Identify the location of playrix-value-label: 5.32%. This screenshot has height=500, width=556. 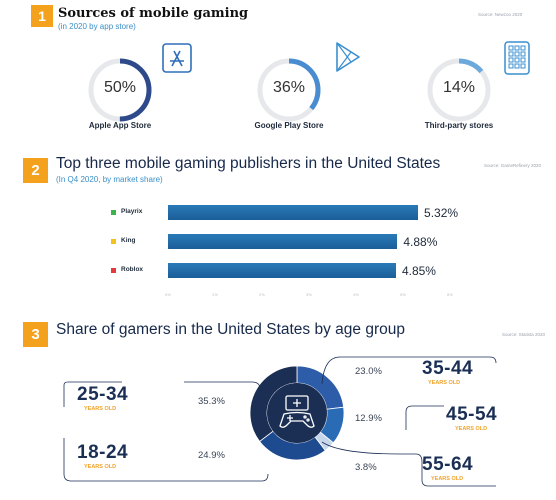
(441, 213).